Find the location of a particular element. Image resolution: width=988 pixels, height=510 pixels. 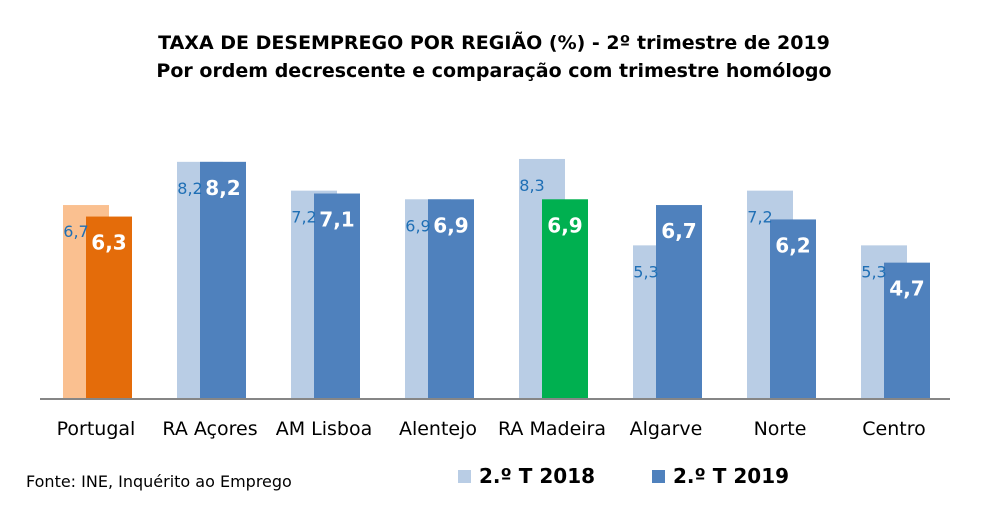

legend-item-2018: 2.º T 2018 is located at coordinates (526, 476).